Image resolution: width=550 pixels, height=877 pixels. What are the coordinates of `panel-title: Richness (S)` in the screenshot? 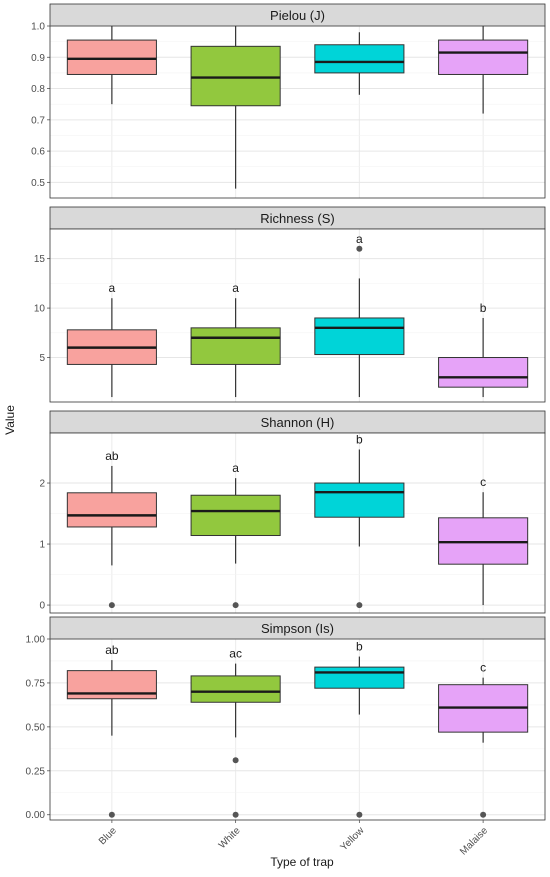 It's located at (297, 218).